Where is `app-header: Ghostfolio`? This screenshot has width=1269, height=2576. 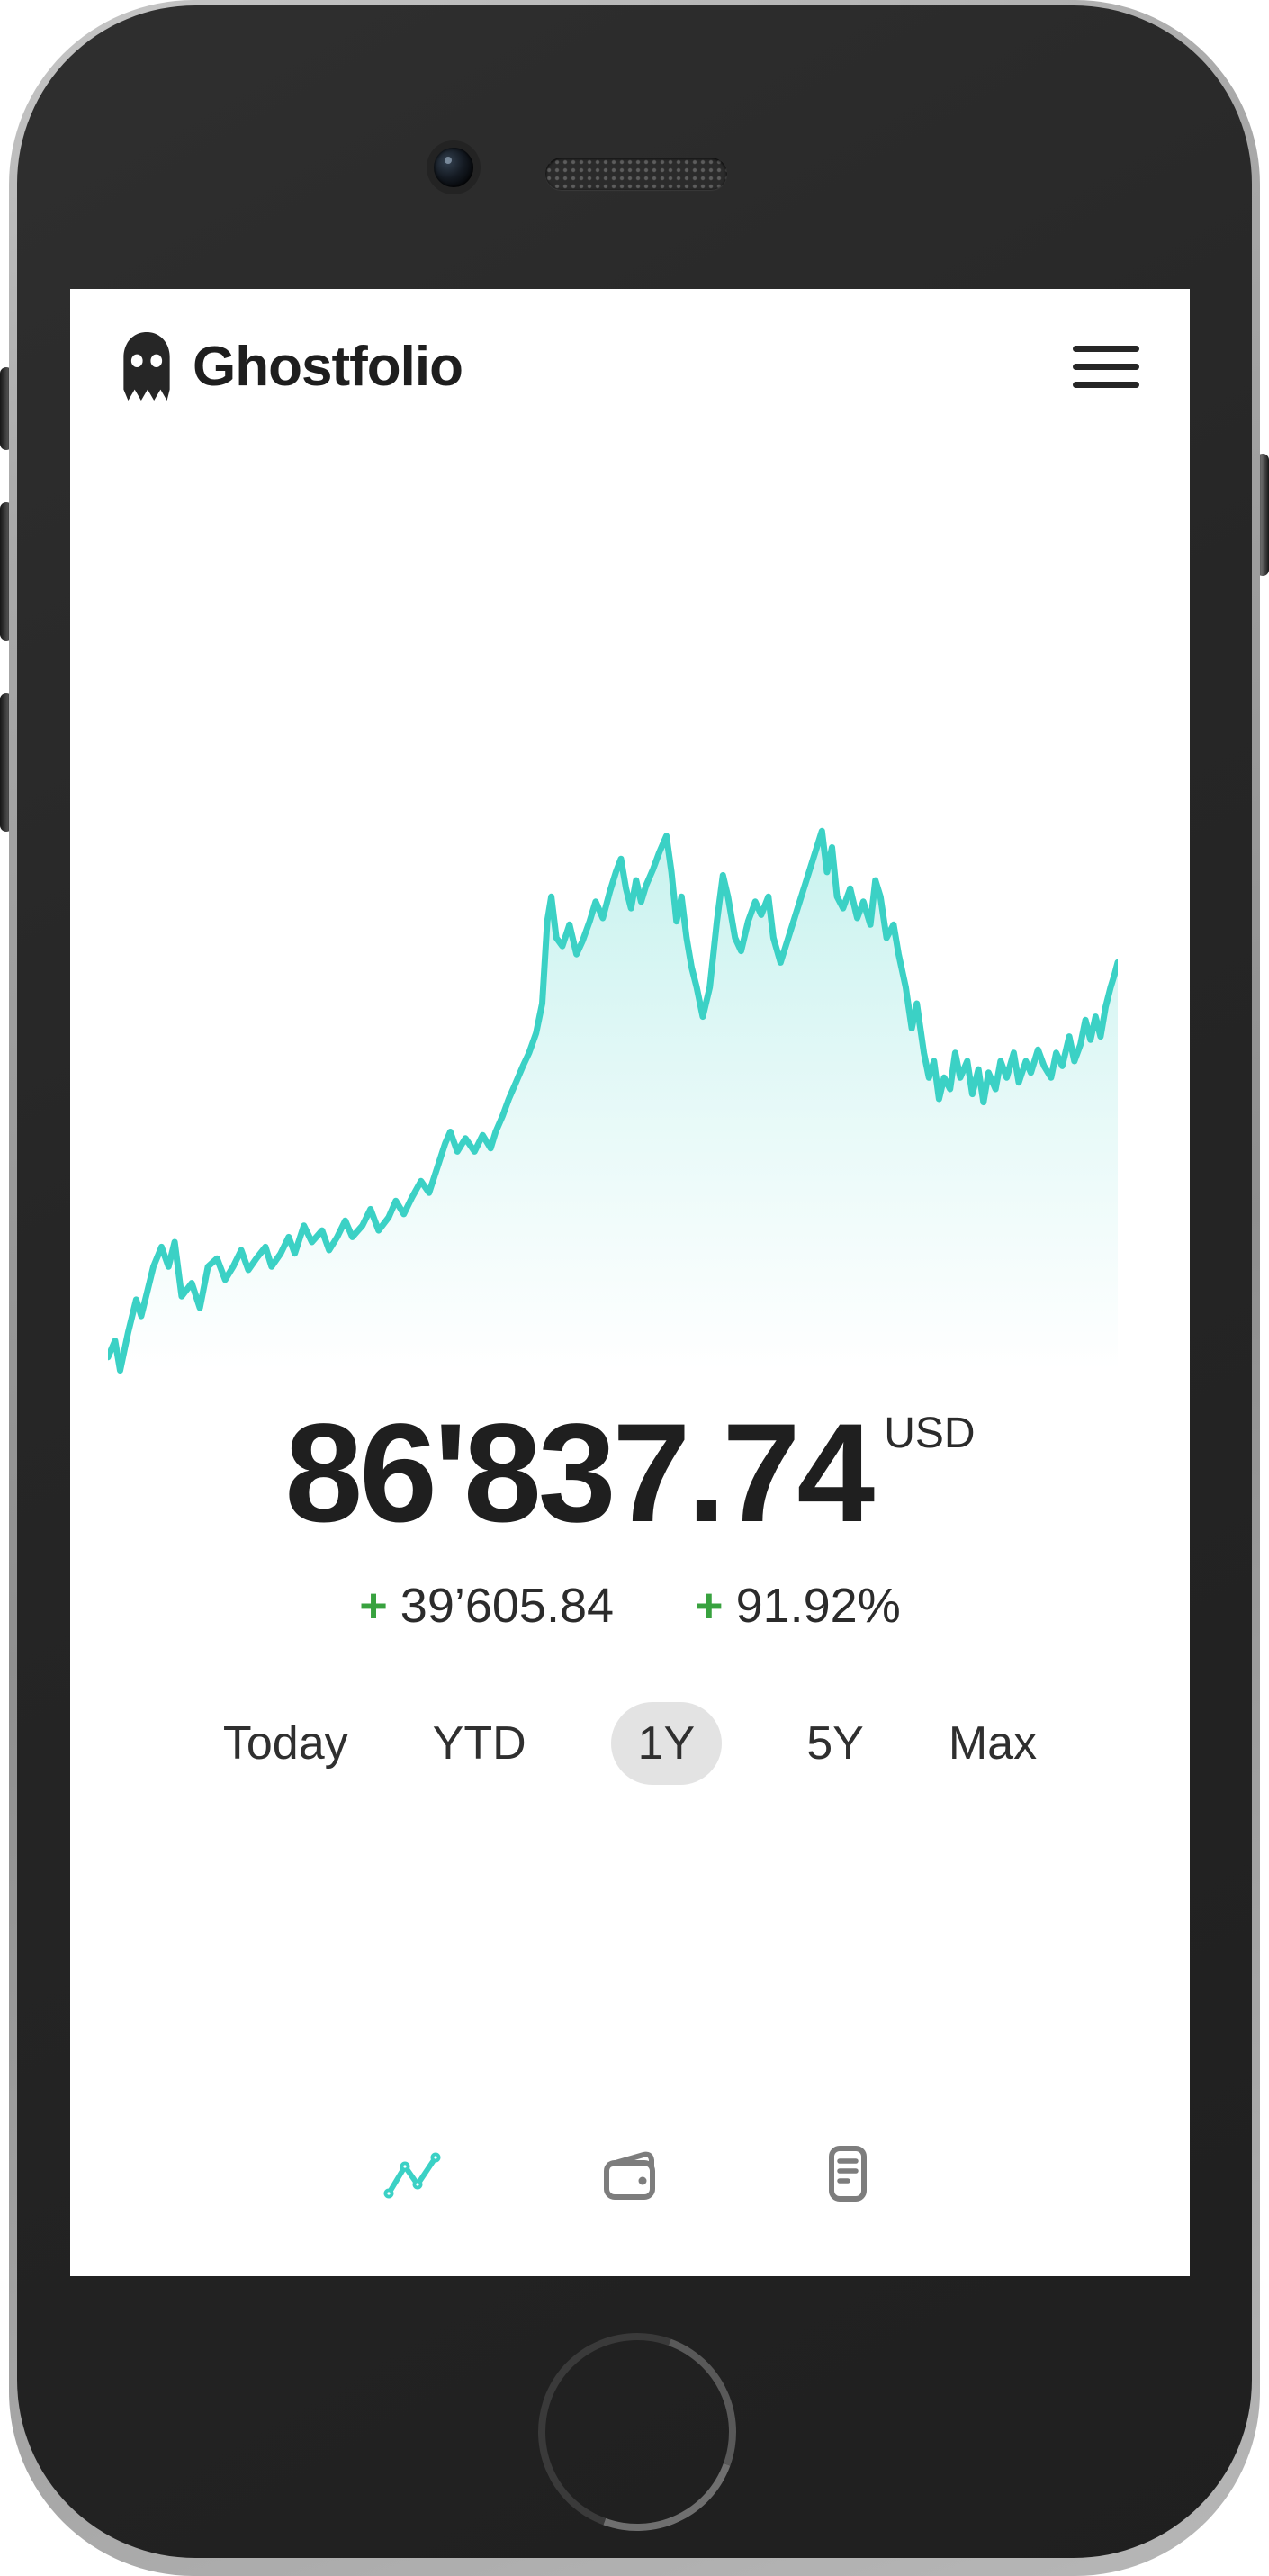 app-header: Ghostfolio is located at coordinates (630, 366).